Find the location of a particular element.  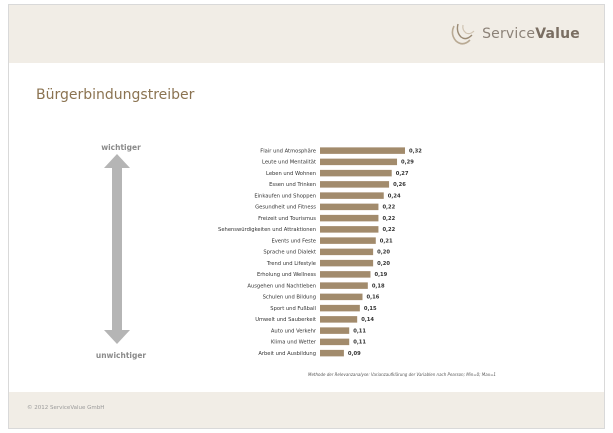

importance-double-arrow is located at coordinates (117, 249).